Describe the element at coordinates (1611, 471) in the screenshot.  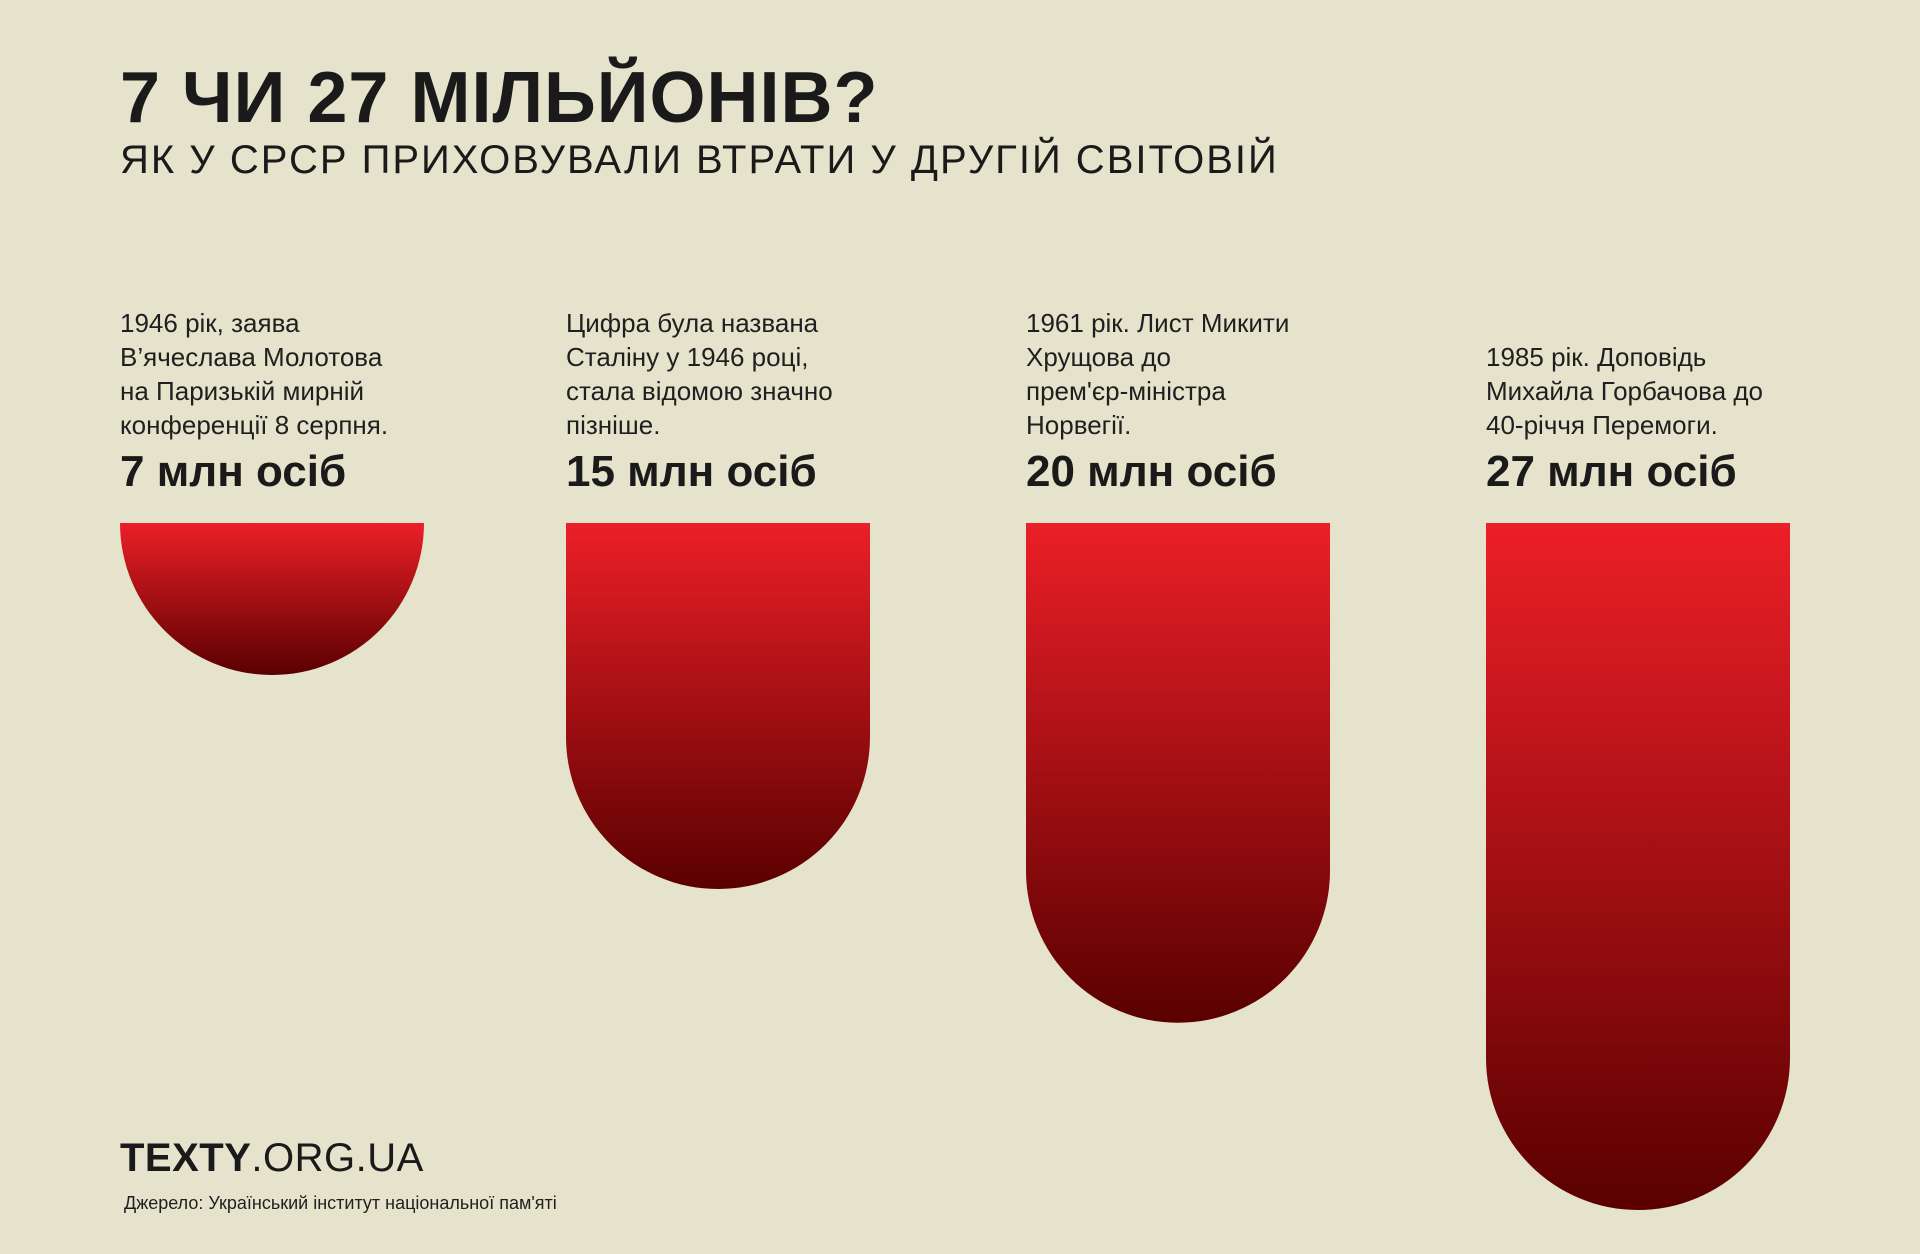
I see `value-label-27: 27 млн осіб` at that location.